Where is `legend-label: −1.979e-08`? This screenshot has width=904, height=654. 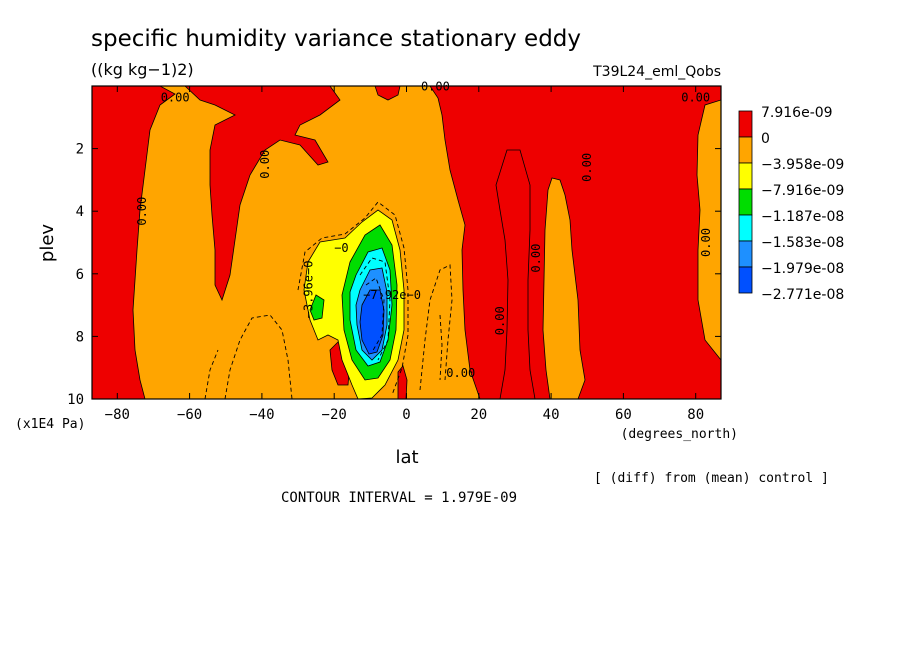 legend-label: −1.979e-08 is located at coordinates (802, 269).